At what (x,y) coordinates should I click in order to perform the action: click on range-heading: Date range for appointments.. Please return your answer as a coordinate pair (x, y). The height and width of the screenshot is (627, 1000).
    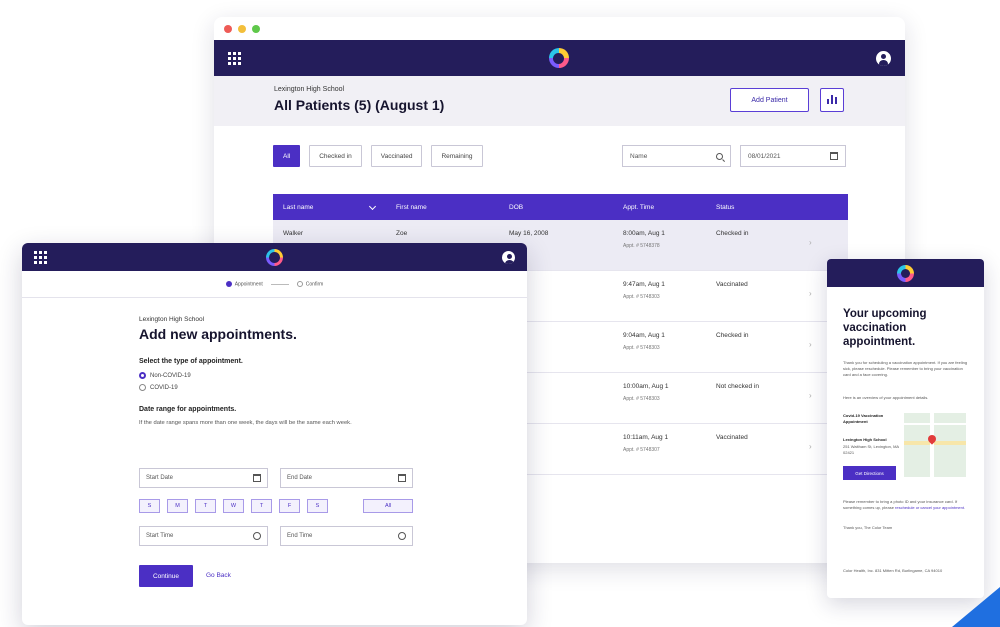
    Looking at the image, I should click on (188, 409).